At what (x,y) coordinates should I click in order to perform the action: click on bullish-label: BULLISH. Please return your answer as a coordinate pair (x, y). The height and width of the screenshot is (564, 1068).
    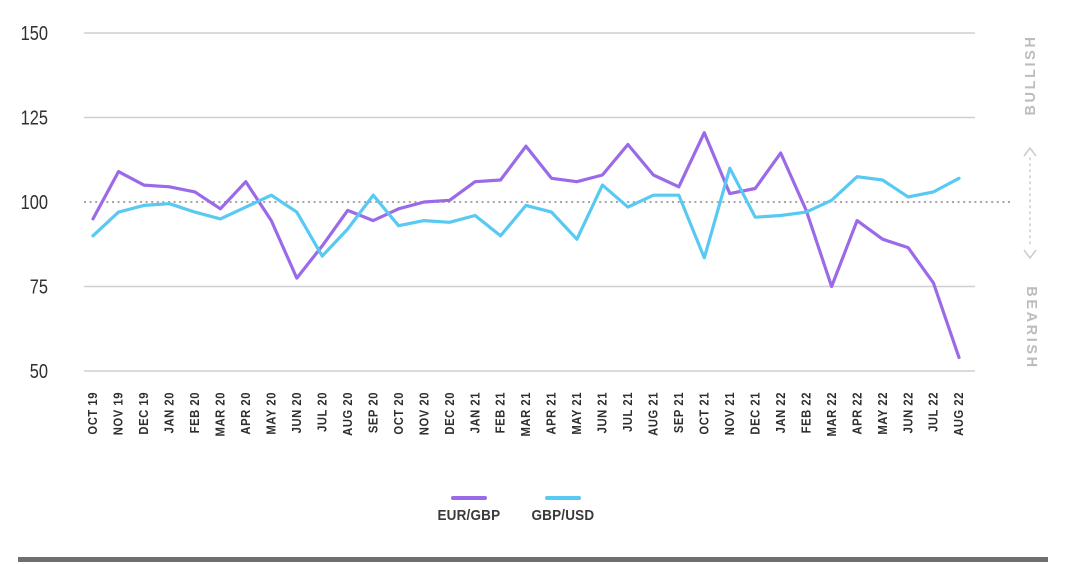
    Looking at the image, I should click on (1031, 74).